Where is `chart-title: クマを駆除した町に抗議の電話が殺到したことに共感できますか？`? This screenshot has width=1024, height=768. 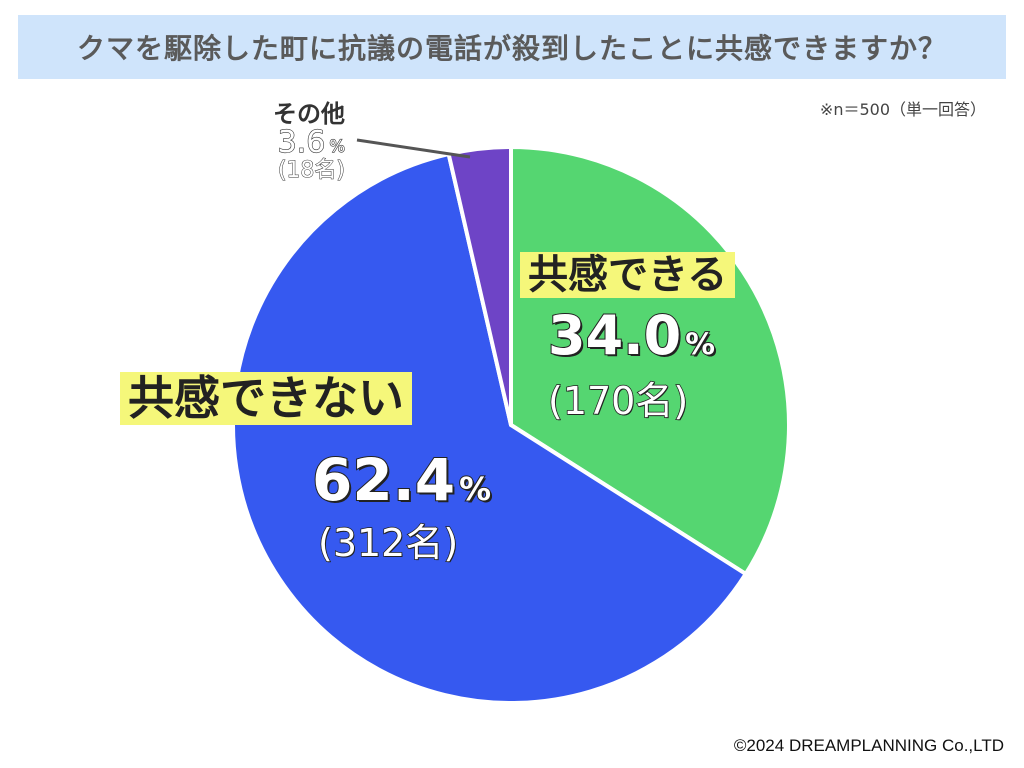 chart-title: クマを駆除した町に抗議の電話が殺到したことに共感できますか？ is located at coordinates (511, 48).